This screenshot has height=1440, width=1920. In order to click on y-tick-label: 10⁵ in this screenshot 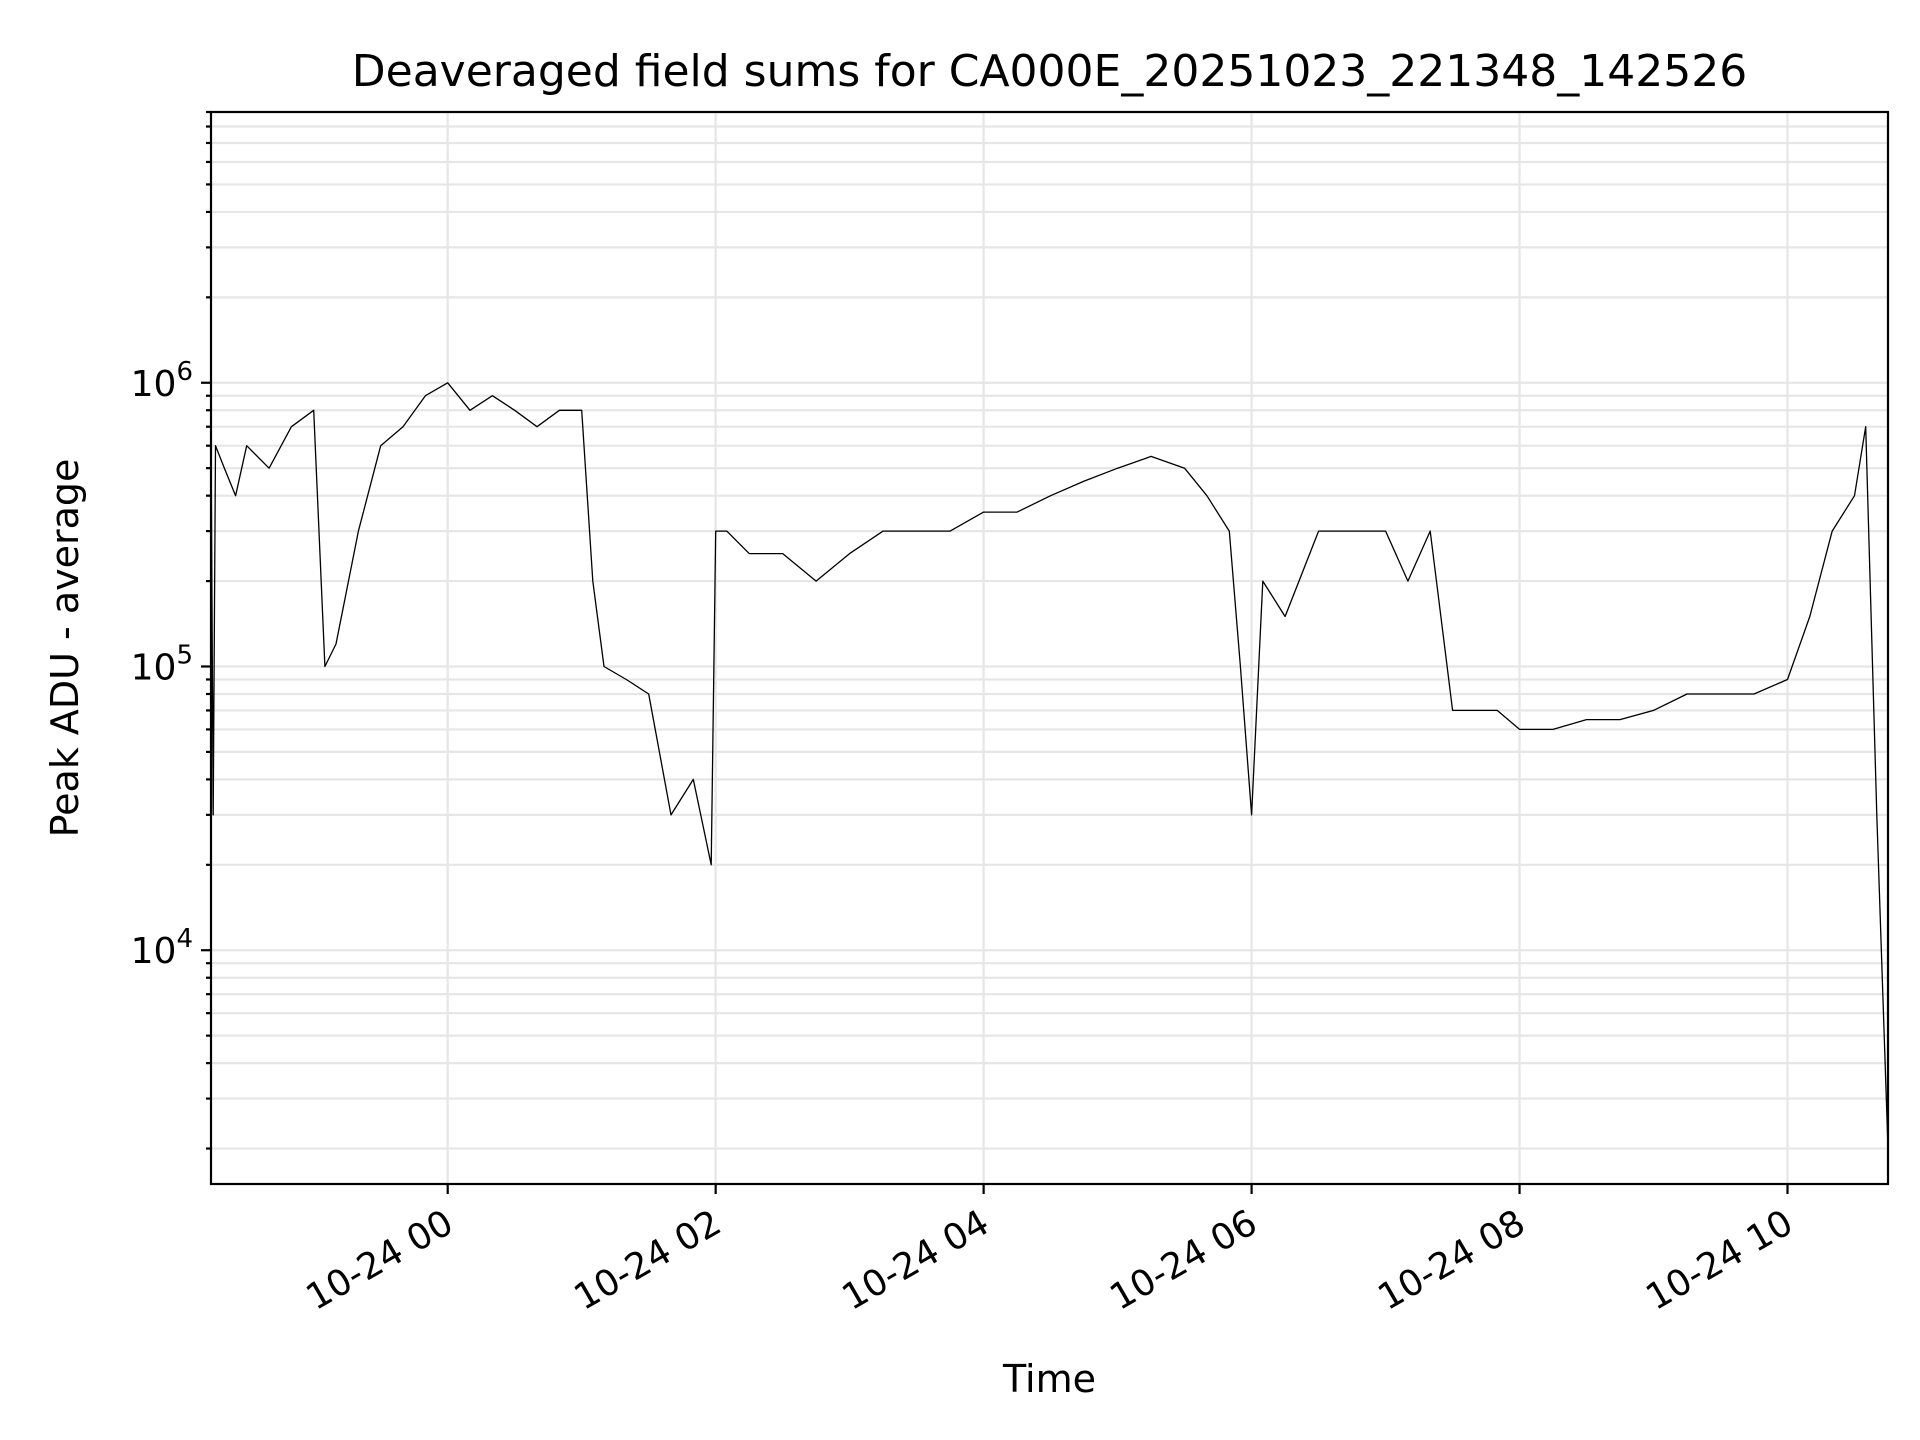, I will do `click(162, 664)`.